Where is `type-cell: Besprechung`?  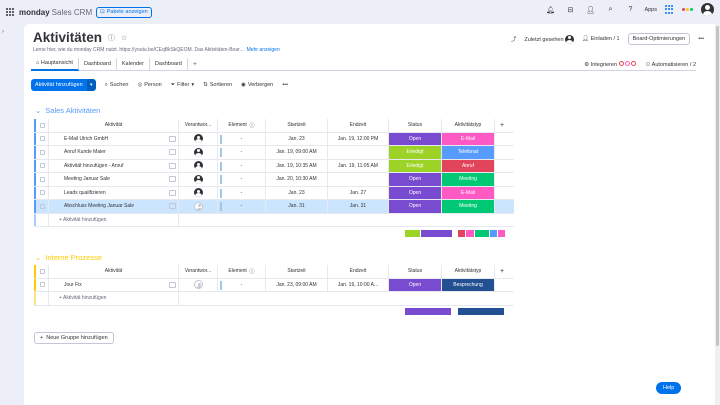
type-cell: Besprechung is located at coordinates (468, 284).